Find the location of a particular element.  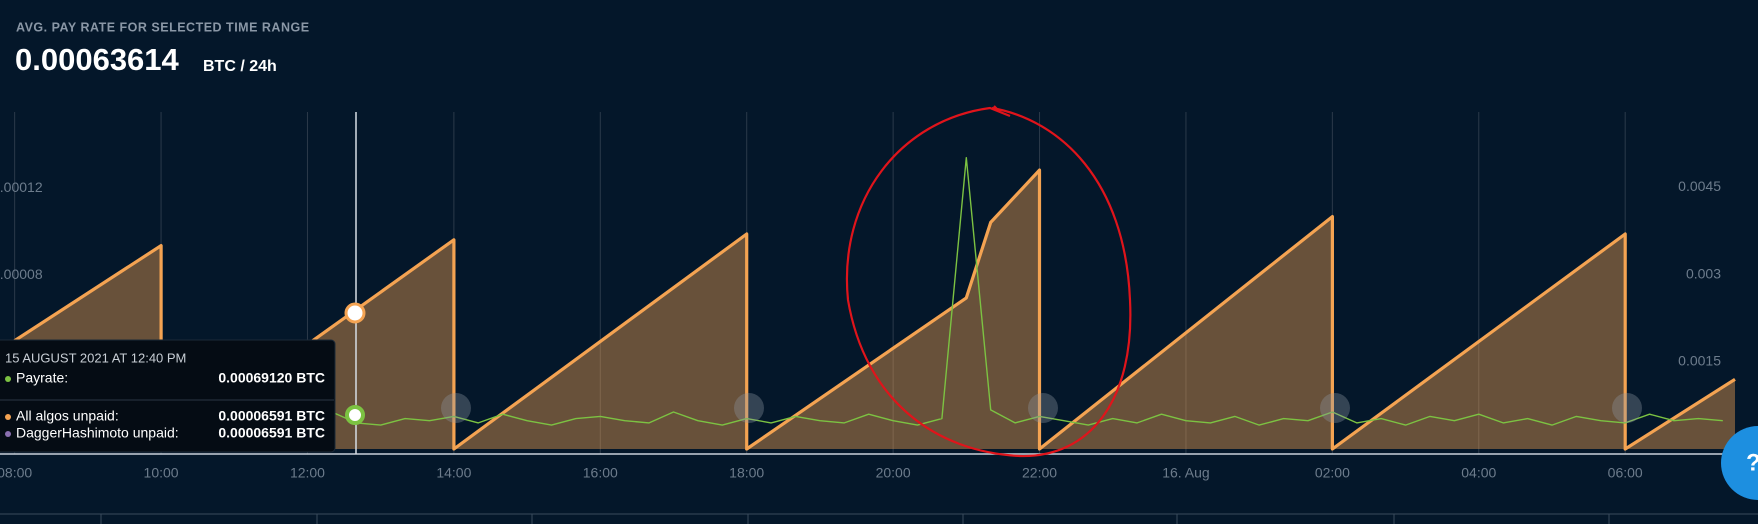

y-tick-label: 0.00008 is located at coordinates (21, 274).